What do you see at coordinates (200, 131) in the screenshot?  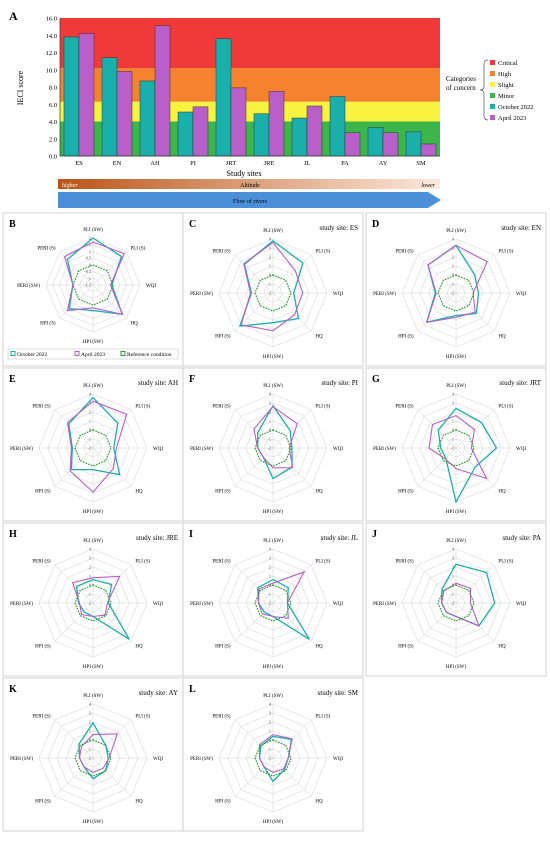 I see `bar-april-pi` at bounding box center [200, 131].